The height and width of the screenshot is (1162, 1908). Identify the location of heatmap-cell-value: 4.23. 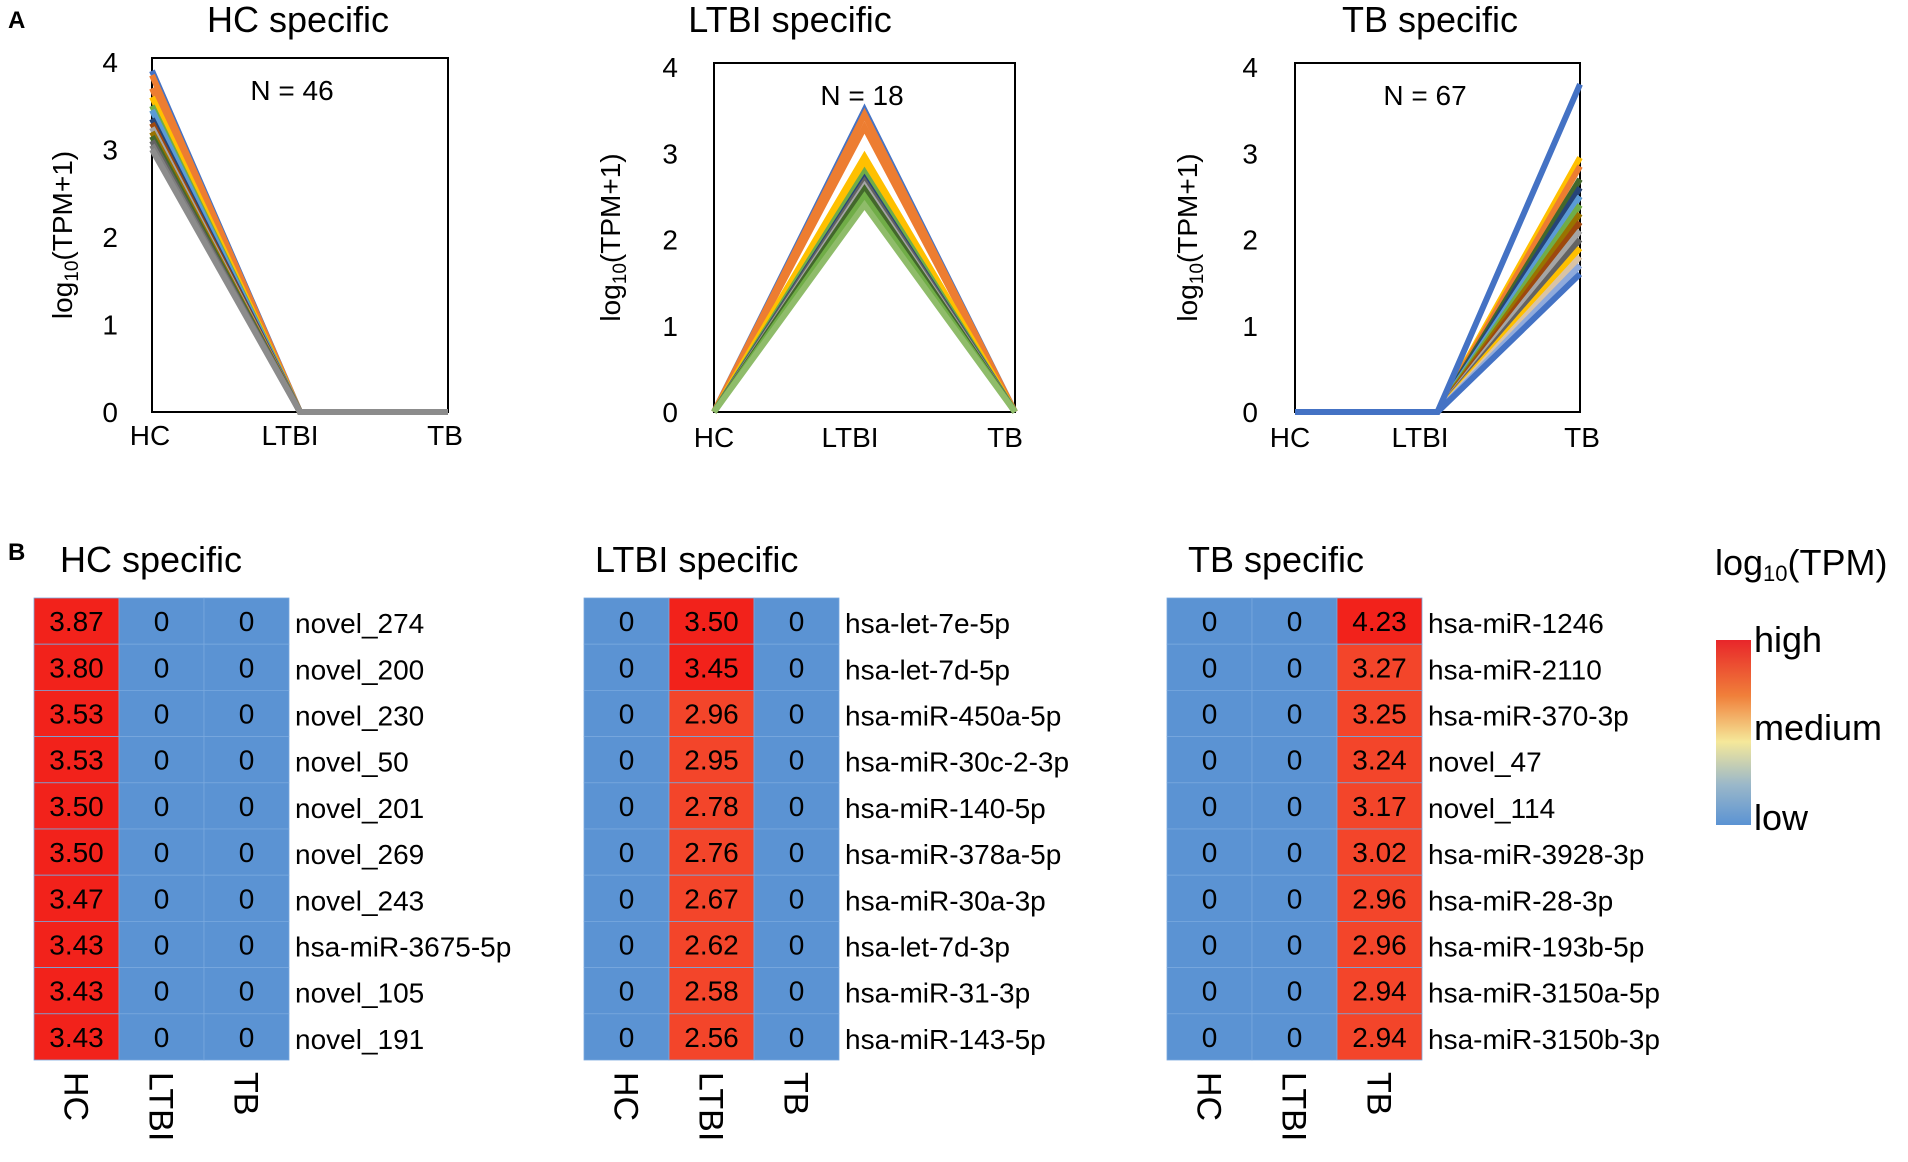
(1379, 621).